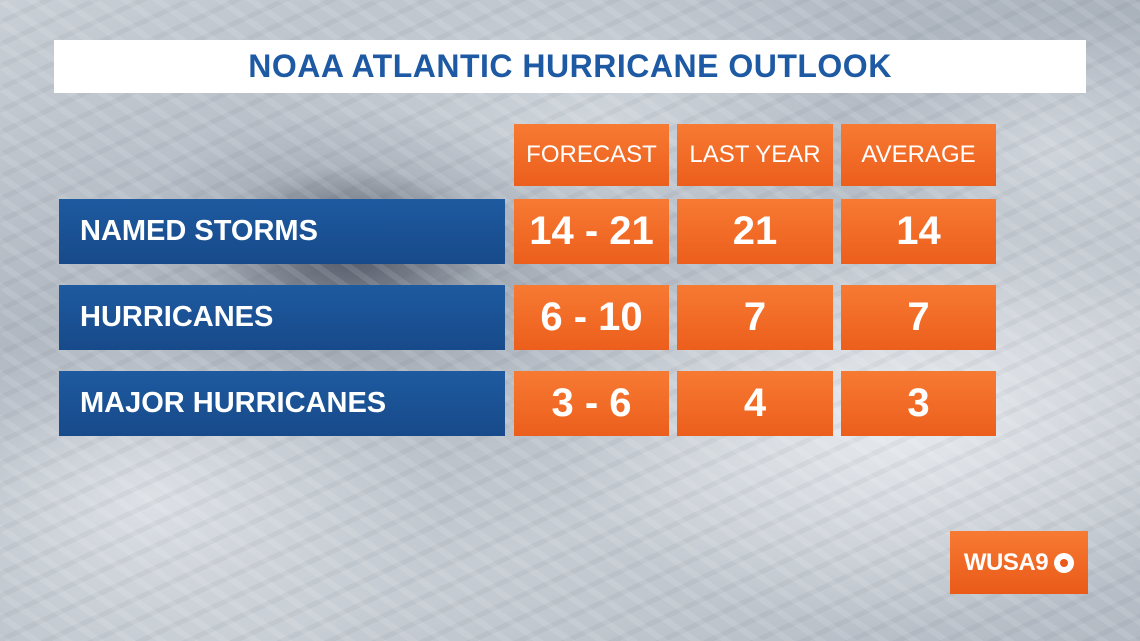 The width and height of the screenshot is (1140, 641). Describe the element at coordinates (282, 317) in the screenshot. I see `row-label-hurricanes: HURRICANES` at that location.